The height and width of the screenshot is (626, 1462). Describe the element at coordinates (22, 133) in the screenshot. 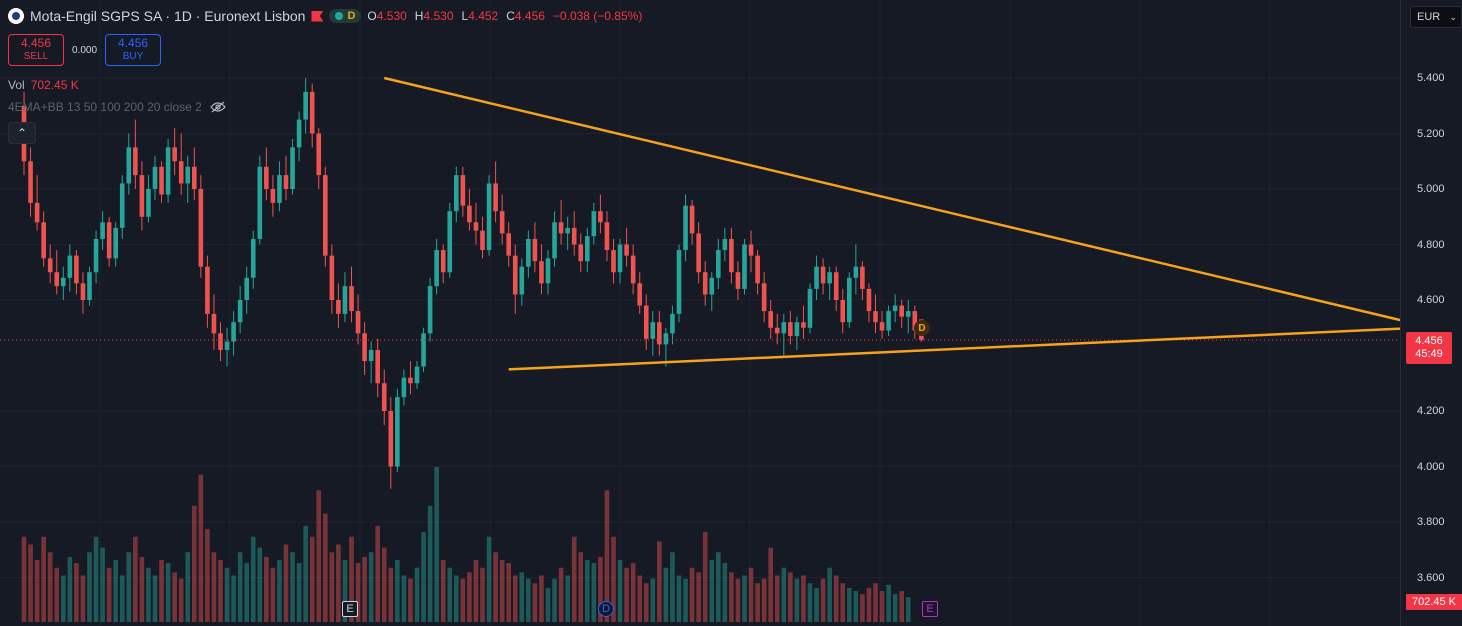

I see `collapse-legend-button: ⌃` at that location.